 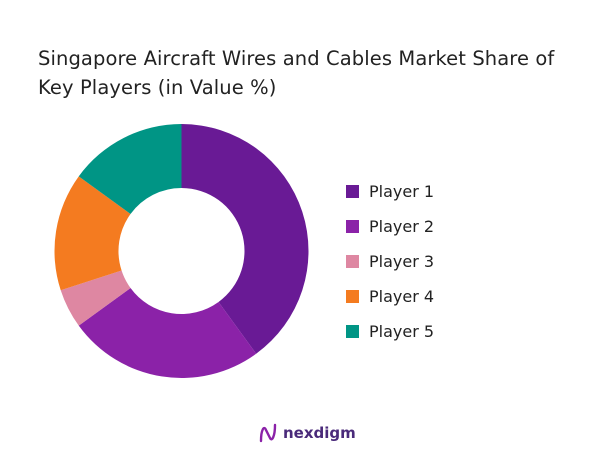 What do you see at coordinates (402, 226) in the screenshot?
I see `legend-label: Player 2` at bounding box center [402, 226].